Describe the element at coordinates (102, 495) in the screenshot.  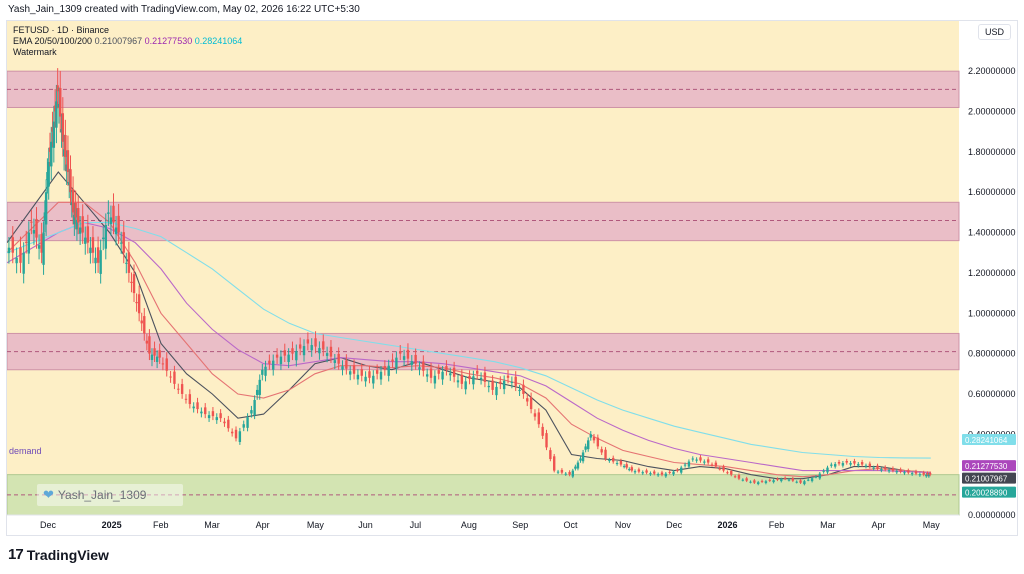
I see `author-name: Yash_Jain_1309` at that location.